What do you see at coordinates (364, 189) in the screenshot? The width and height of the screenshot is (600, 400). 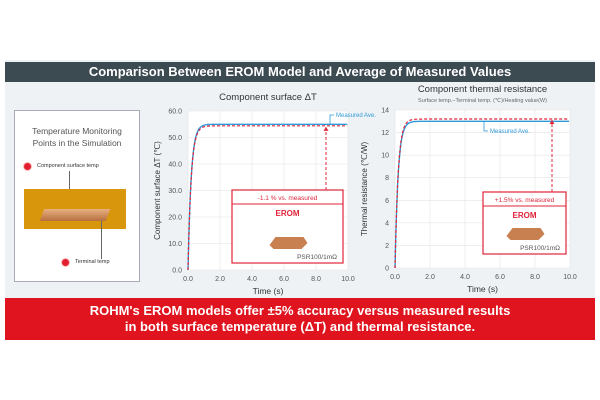 I see `y-axis-label: Thermal resistance (℃/W)` at bounding box center [364, 189].